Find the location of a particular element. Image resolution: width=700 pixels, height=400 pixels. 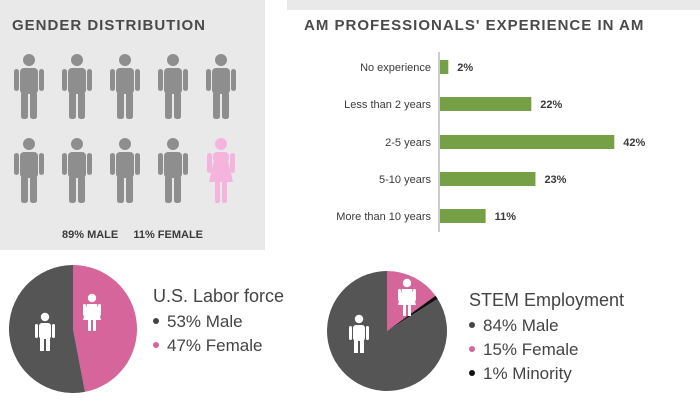

labor-force-pie is located at coordinates (72, 329).